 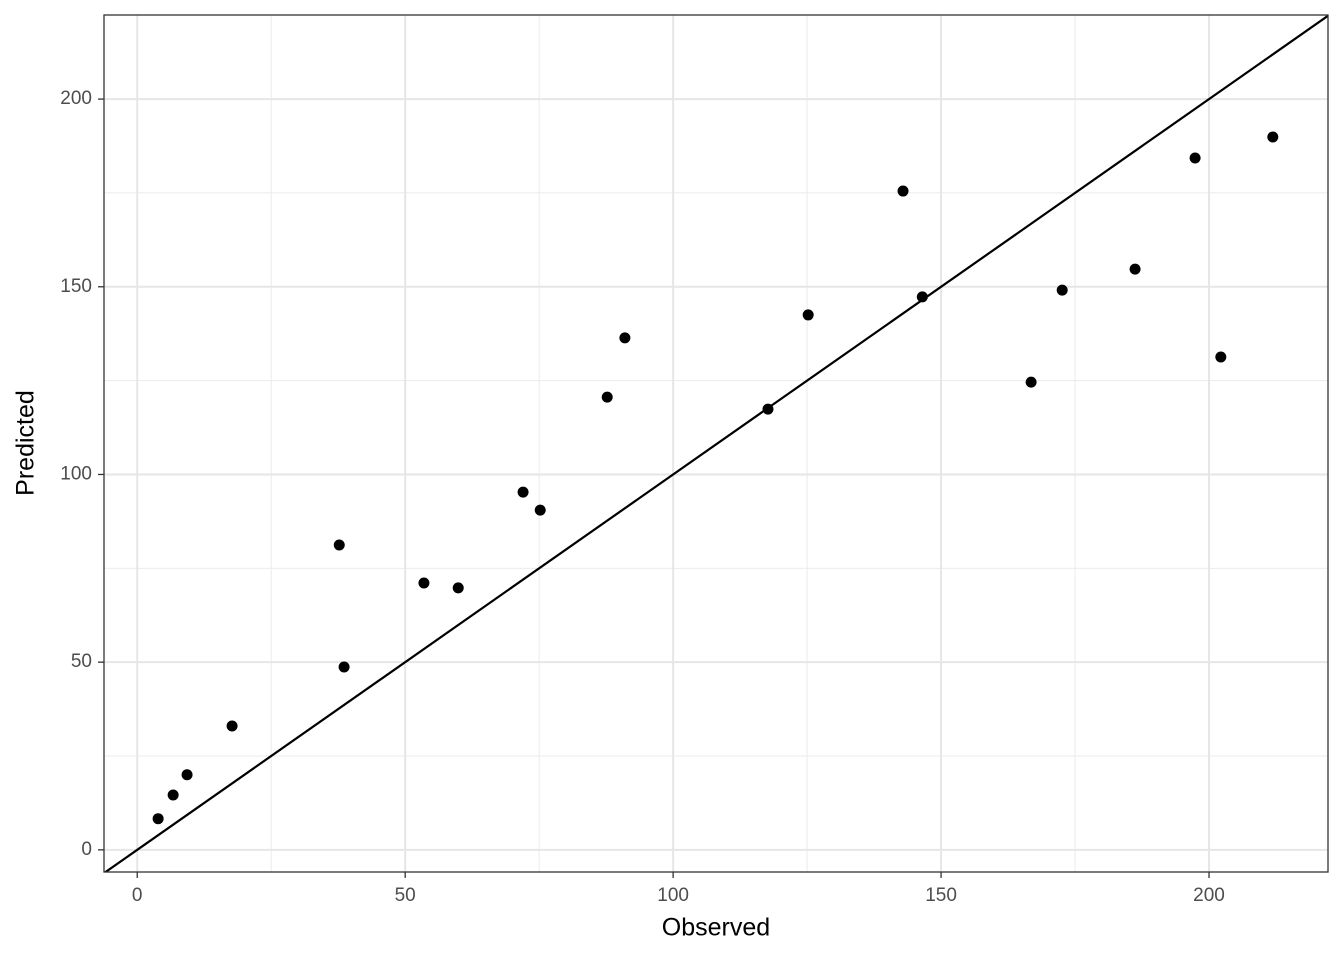 What do you see at coordinates (137, 895) in the screenshot?
I see `x-tick-label: 0` at bounding box center [137, 895].